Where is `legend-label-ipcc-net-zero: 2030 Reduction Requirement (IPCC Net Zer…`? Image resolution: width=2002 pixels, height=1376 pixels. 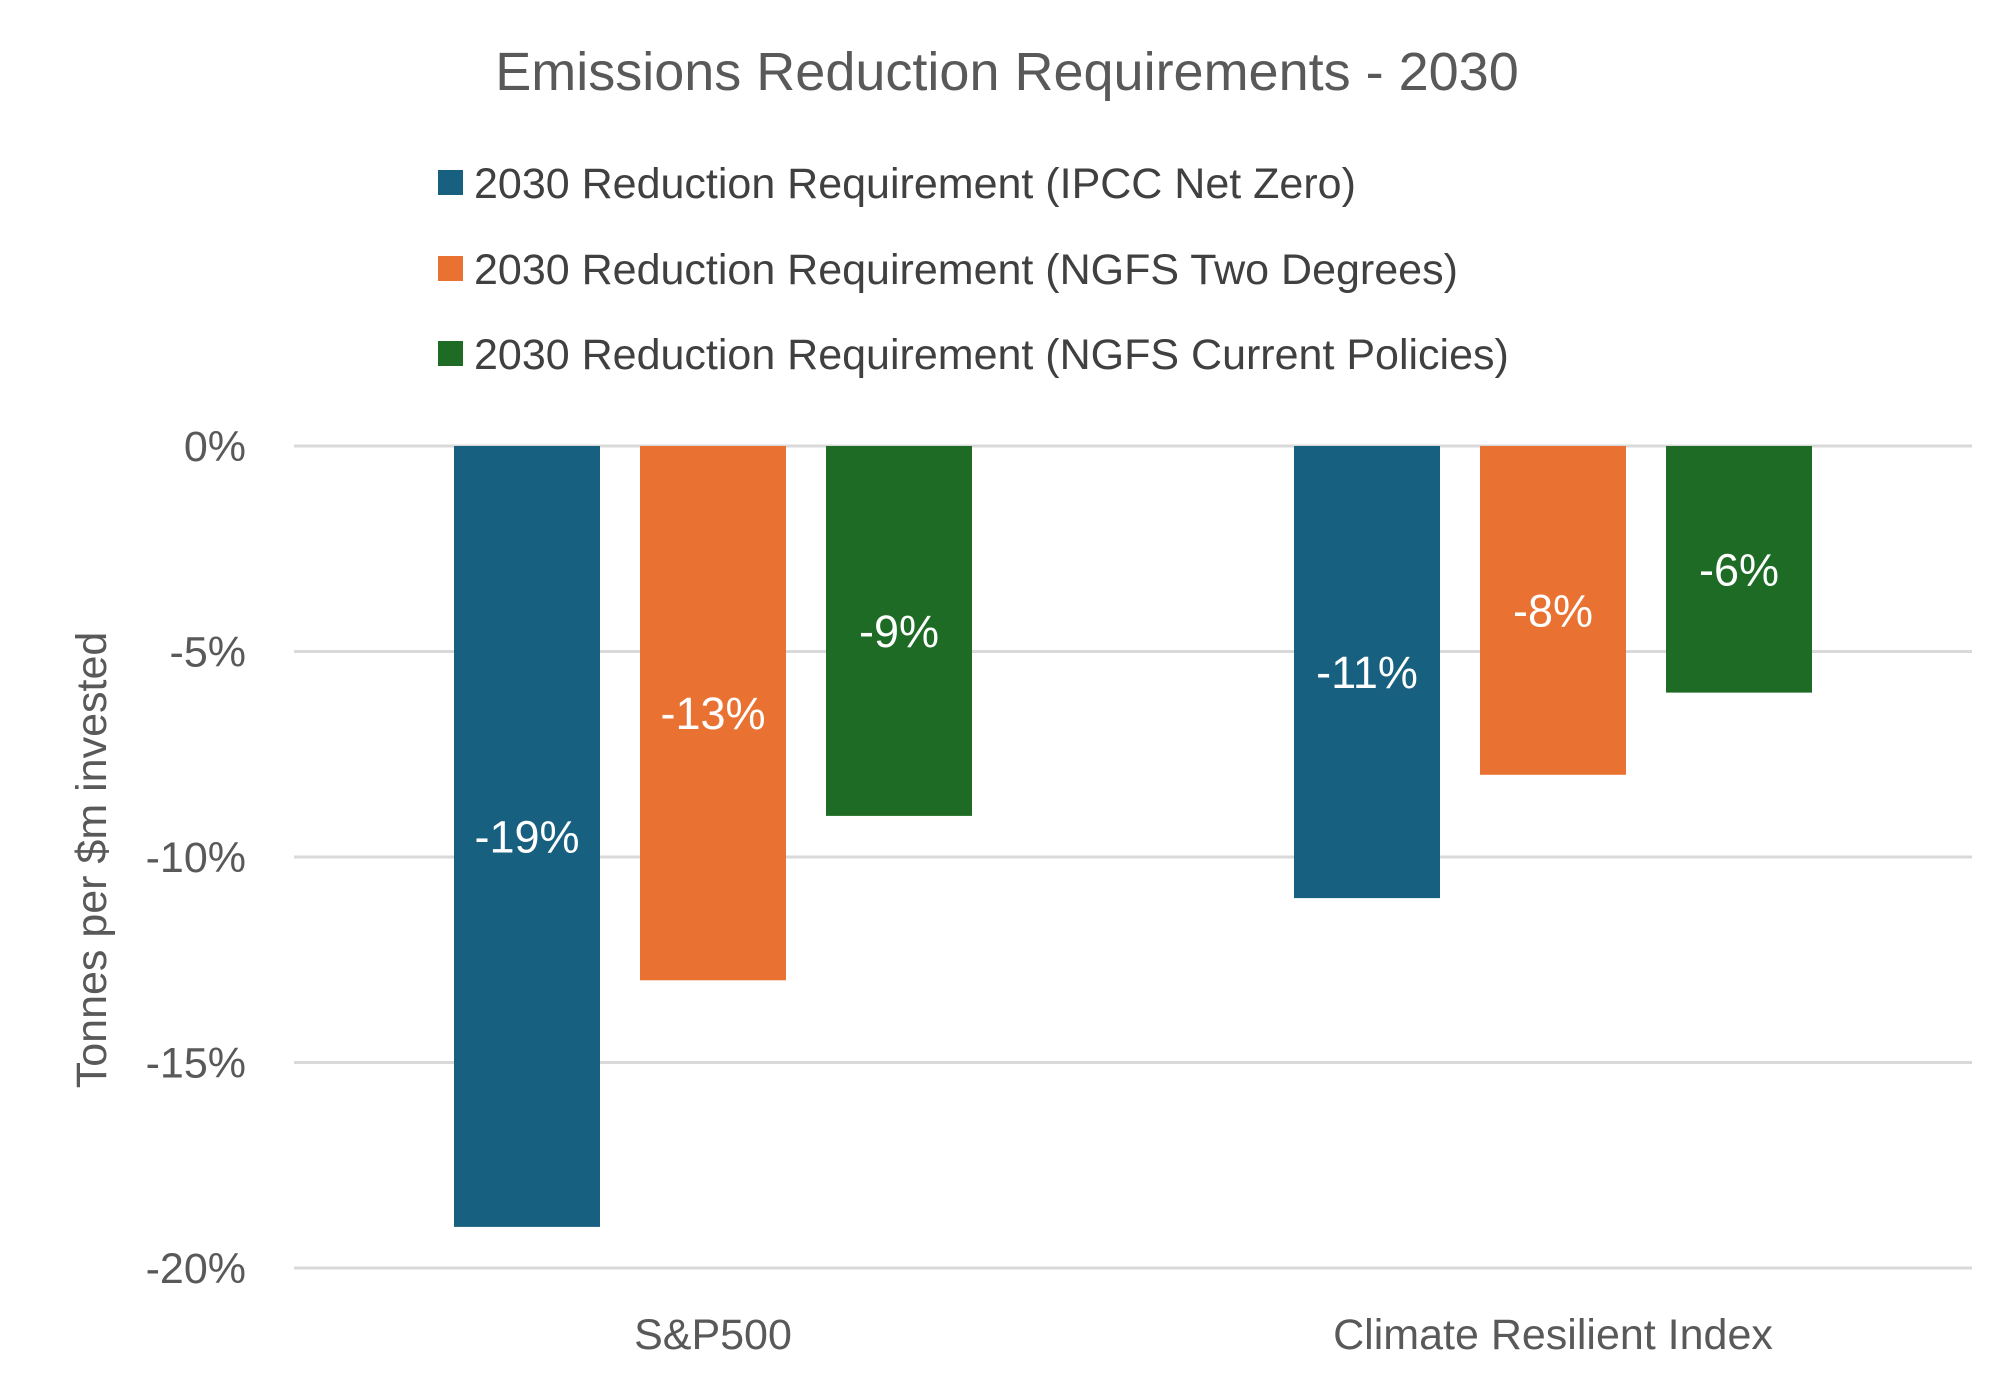 legend-label-ipcc-net-zero: 2030 Reduction Requirement (IPCC Net Zer… is located at coordinates (915, 184).